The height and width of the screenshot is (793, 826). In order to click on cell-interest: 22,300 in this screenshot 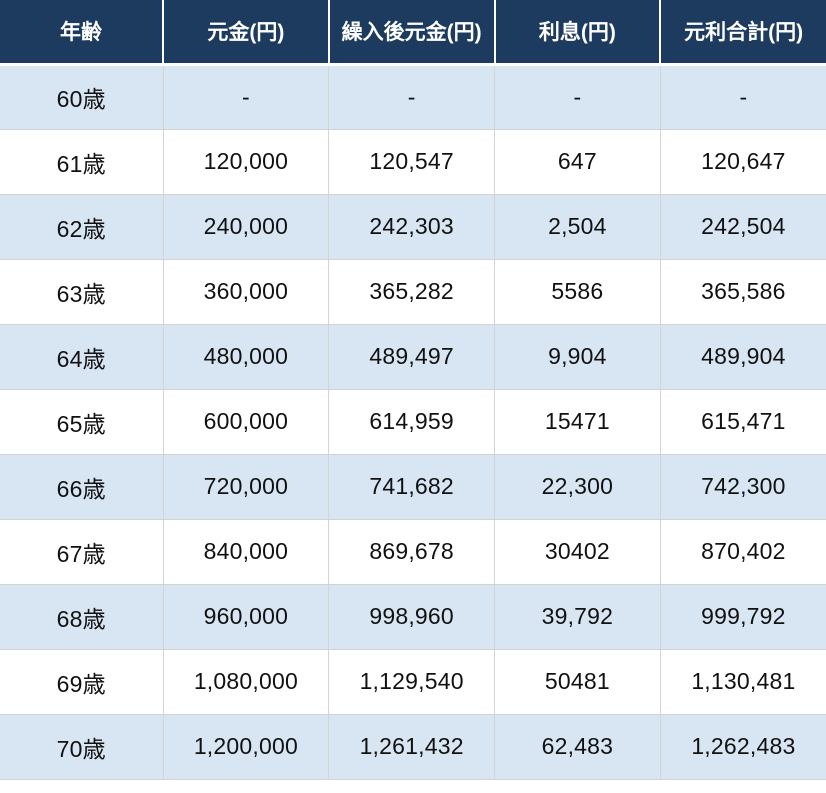, I will do `click(577, 486)`.